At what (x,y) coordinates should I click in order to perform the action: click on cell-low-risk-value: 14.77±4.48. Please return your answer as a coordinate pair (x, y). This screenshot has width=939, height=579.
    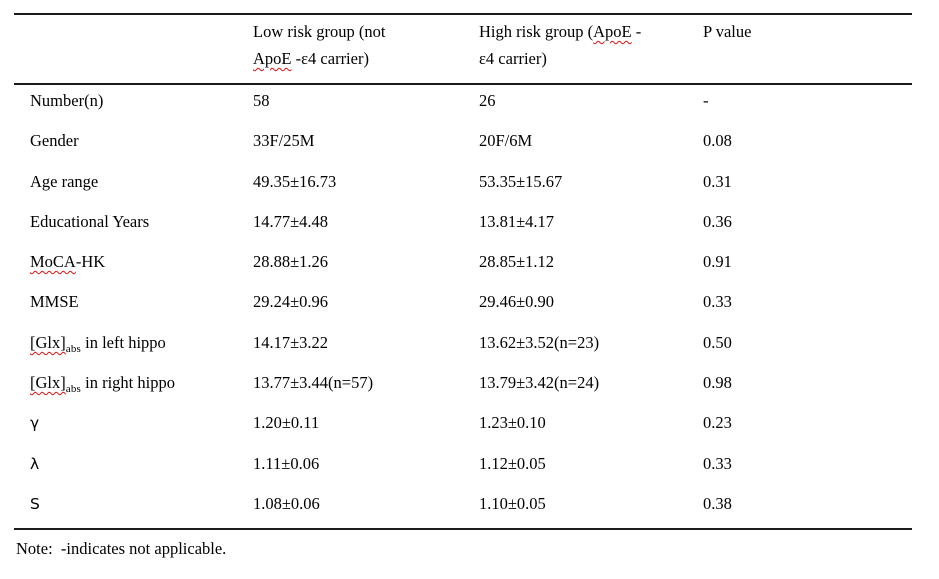
    Looking at the image, I should click on (291, 221).